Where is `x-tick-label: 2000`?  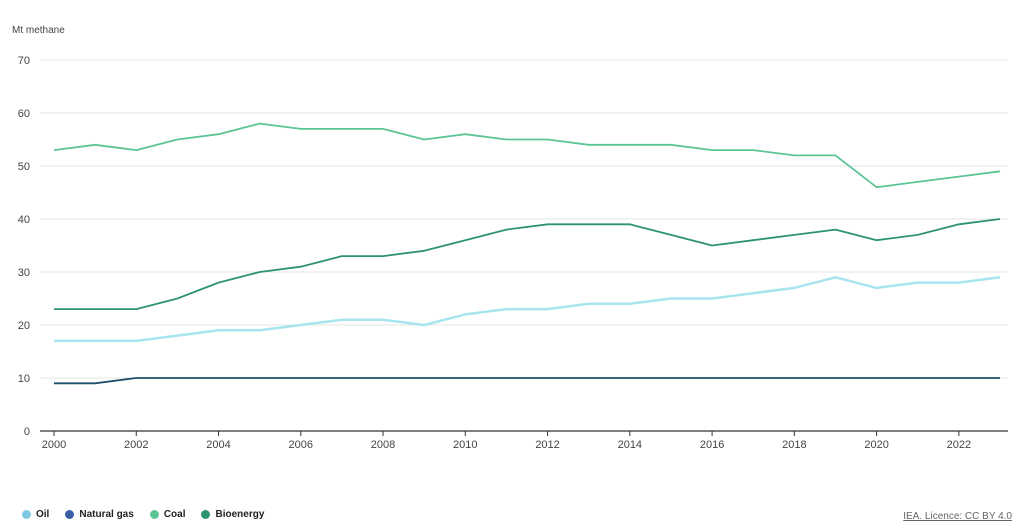
x-tick-label: 2000 is located at coordinates (54, 445).